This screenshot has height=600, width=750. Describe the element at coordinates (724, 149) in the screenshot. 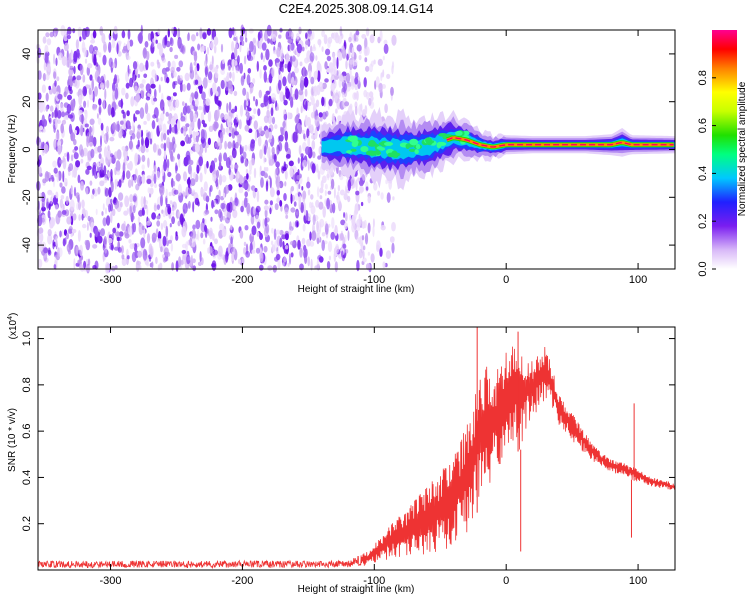

I see `colorbar-gradient` at that location.